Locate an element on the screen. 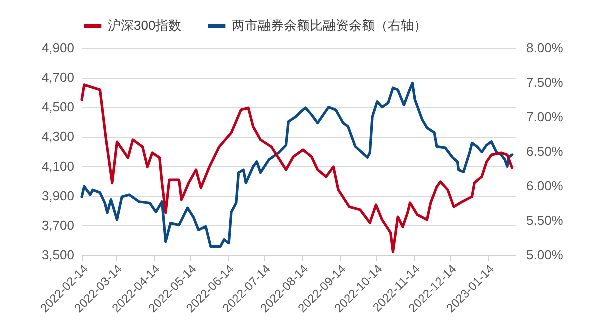 This screenshot has height=333, width=596. y-tick-label: 4,100 is located at coordinates (58, 166).